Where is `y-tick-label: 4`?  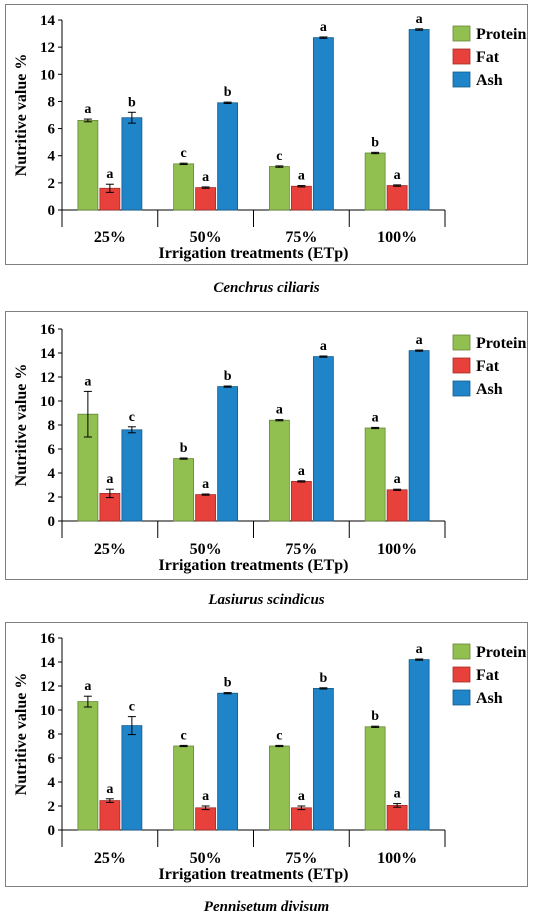
y-tick-label: 4 is located at coordinates (52, 783).